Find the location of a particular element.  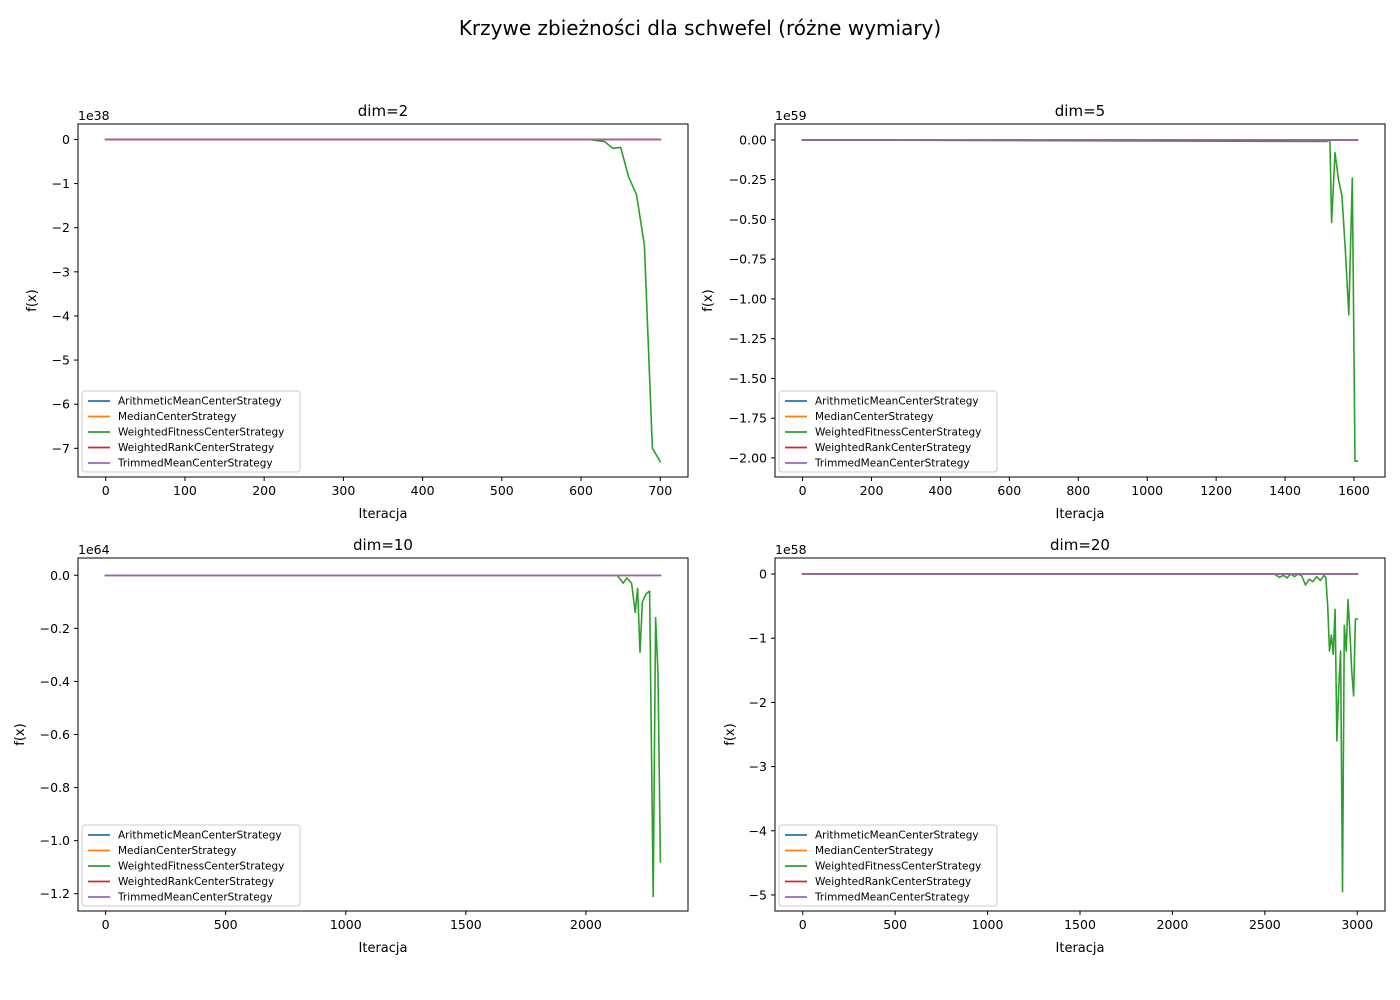

x-tick-label: 1400 is located at coordinates (1285, 490).